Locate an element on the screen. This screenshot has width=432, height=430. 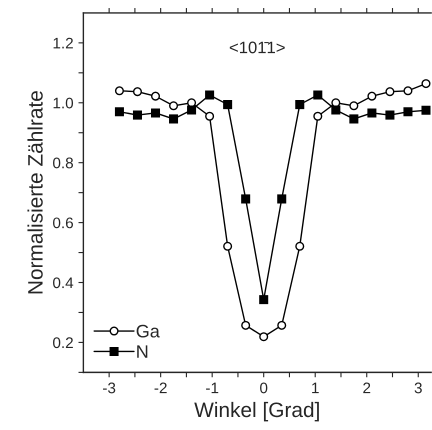
legend-label: N is located at coordinates (142, 351).